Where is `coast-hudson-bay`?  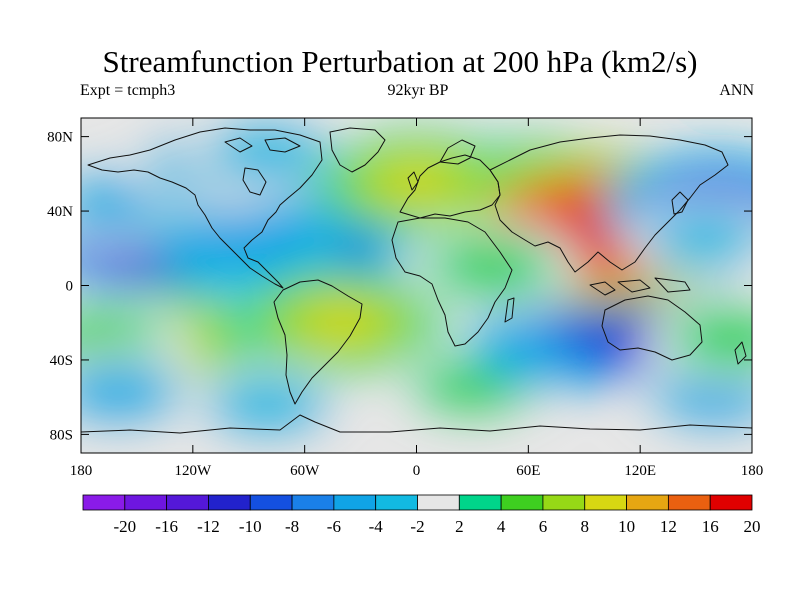
coast-hudson-bay is located at coordinates (254, 181).